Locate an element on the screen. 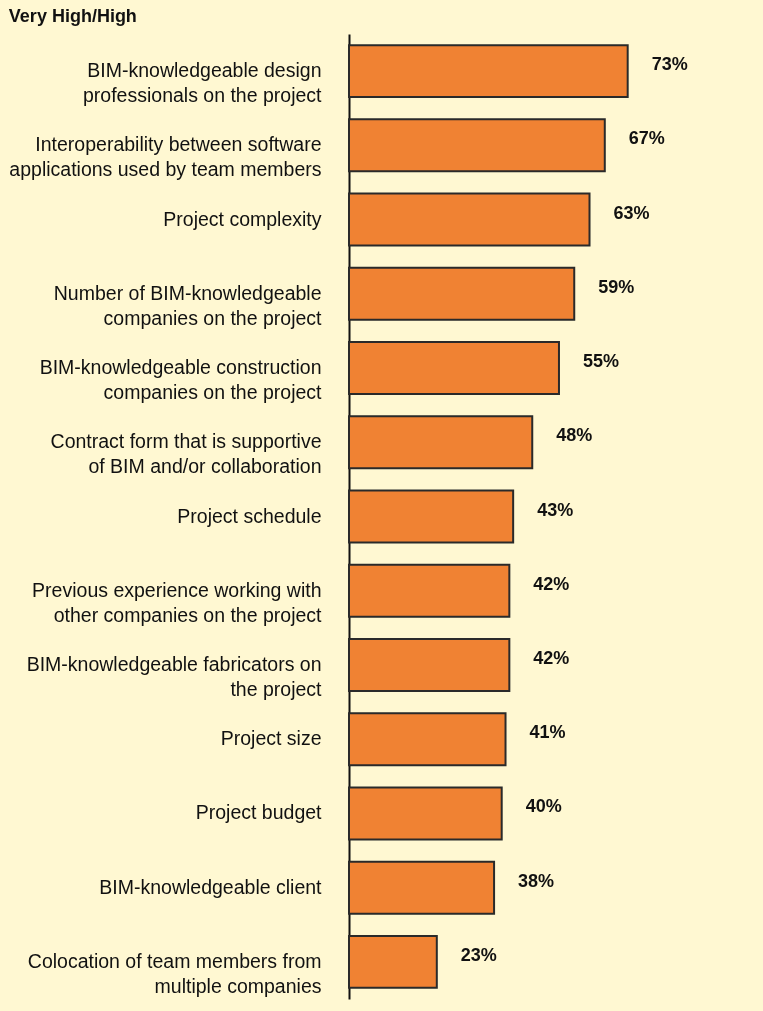 The image size is (763, 1011). y-tick-label: BIM-knowledgeable fabricators on the project is located at coordinates (174, 676).